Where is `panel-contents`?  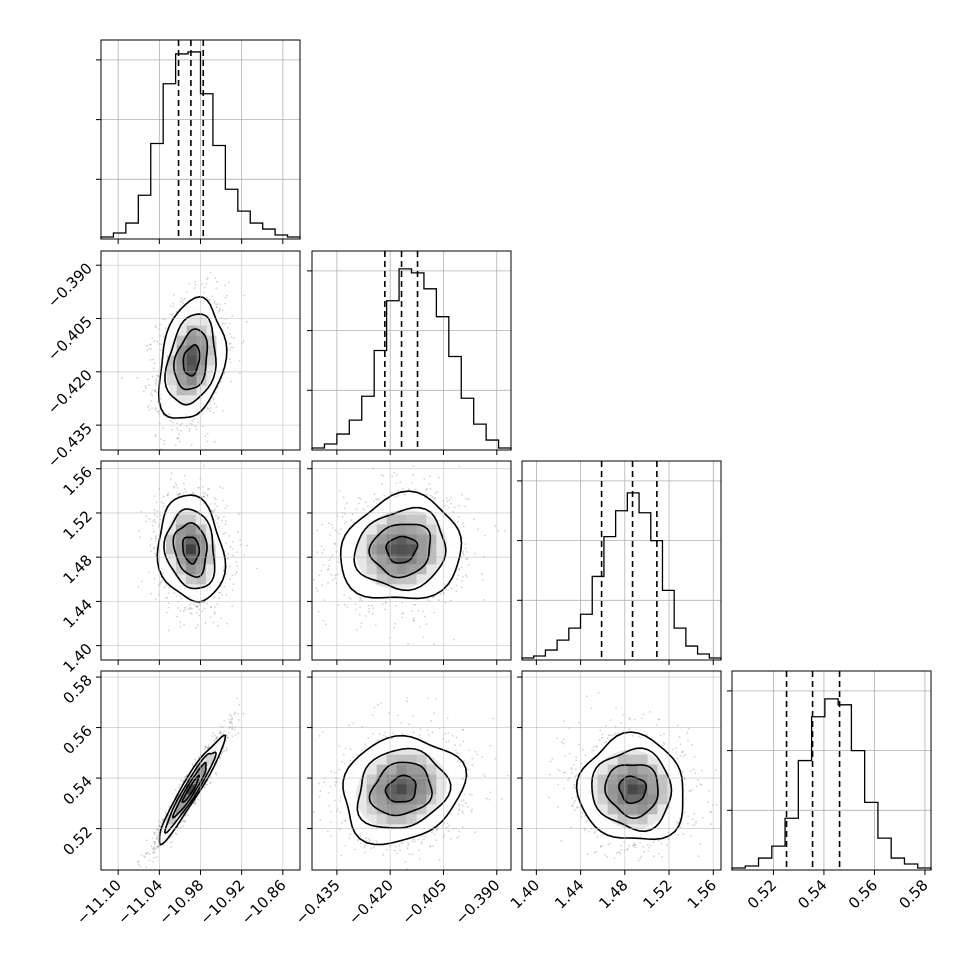
panel-contents is located at coordinates (197, 548).